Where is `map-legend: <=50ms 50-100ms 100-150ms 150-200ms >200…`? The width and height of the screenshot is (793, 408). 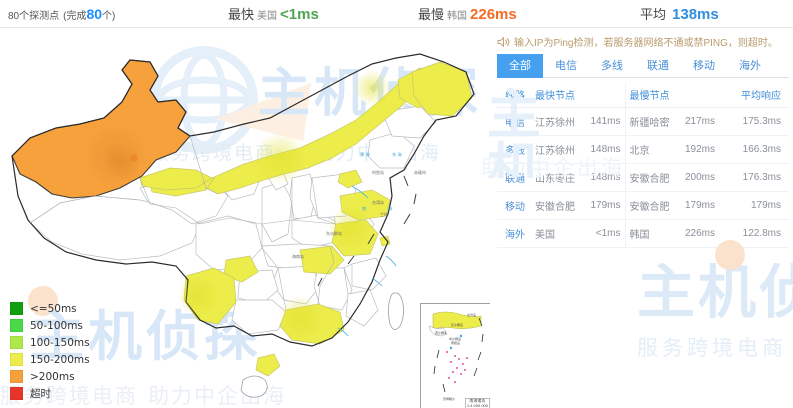 map-legend: <=50ms 50-100ms 100-150ms 150-200ms >200… is located at coordinates (50, 351).